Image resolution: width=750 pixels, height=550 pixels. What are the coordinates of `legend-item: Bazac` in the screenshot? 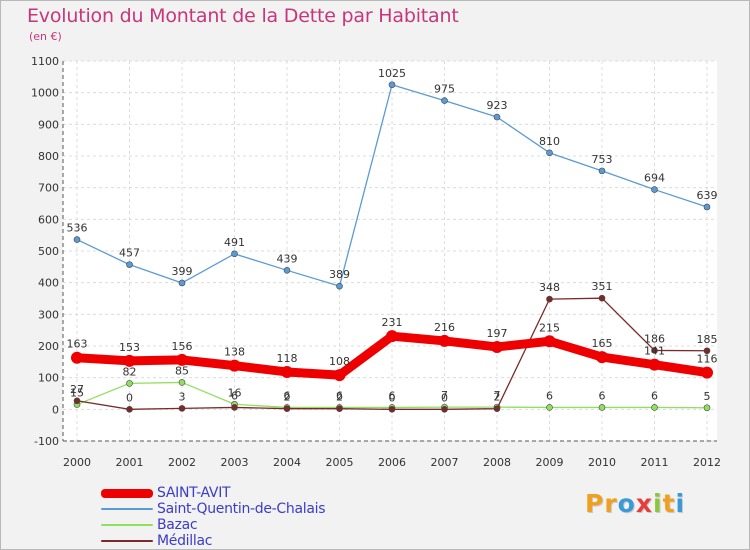 It's located at (213, 525).